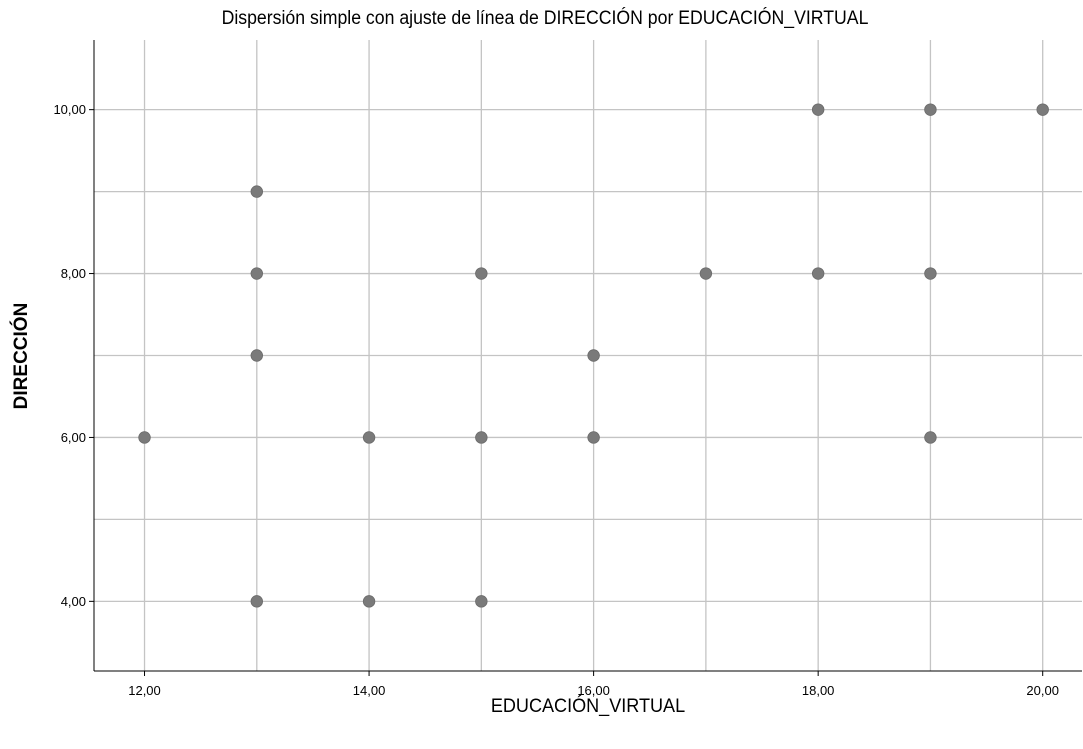 The width and height of the screenshot is (1083, 749). Describe the element at coordinates (593, 690) in the screenshot. I see `x-tick-label: 16,00` at that location.